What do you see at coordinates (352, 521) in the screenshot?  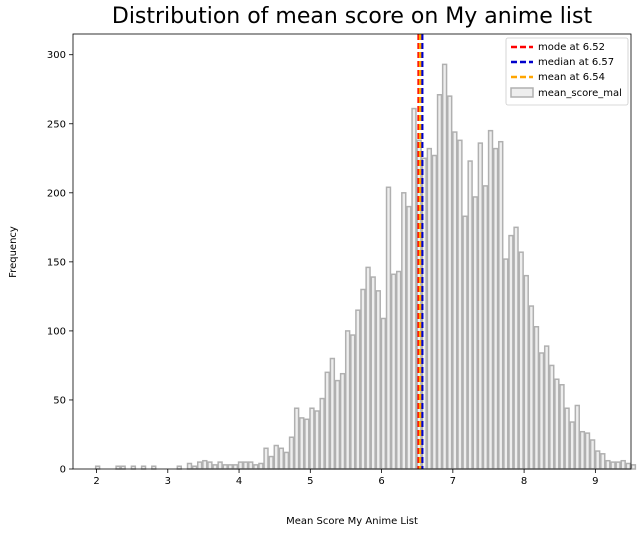 I see `x-axis-label: Mean Score My Anime List` at bounding box center [352, 521].